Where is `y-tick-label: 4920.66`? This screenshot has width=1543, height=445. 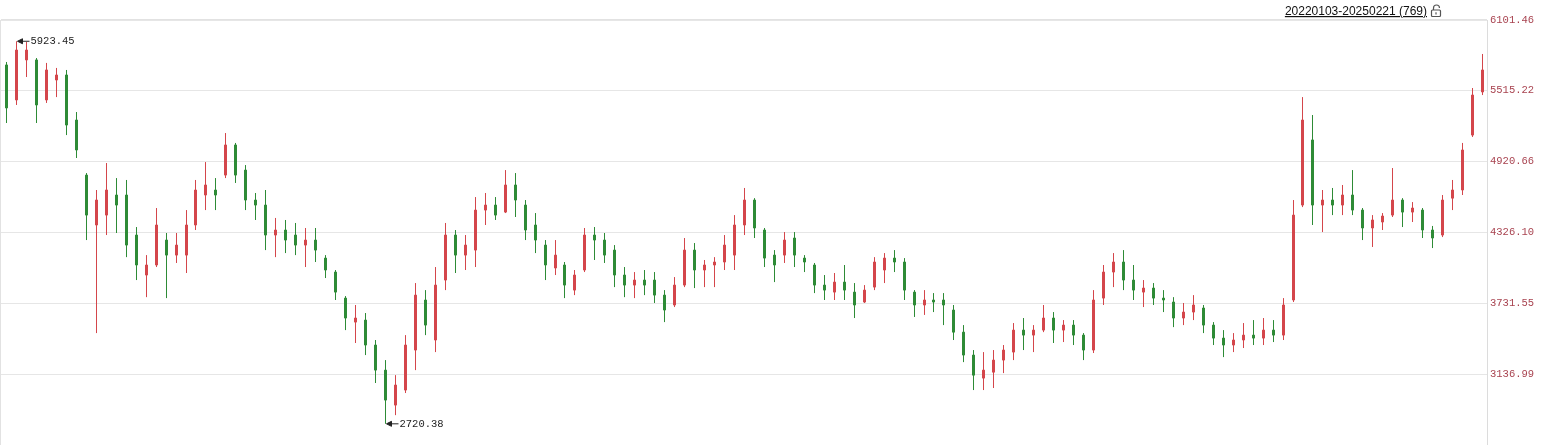
y-tick-label: 4920.66 is located at coordinates (1512, 161).